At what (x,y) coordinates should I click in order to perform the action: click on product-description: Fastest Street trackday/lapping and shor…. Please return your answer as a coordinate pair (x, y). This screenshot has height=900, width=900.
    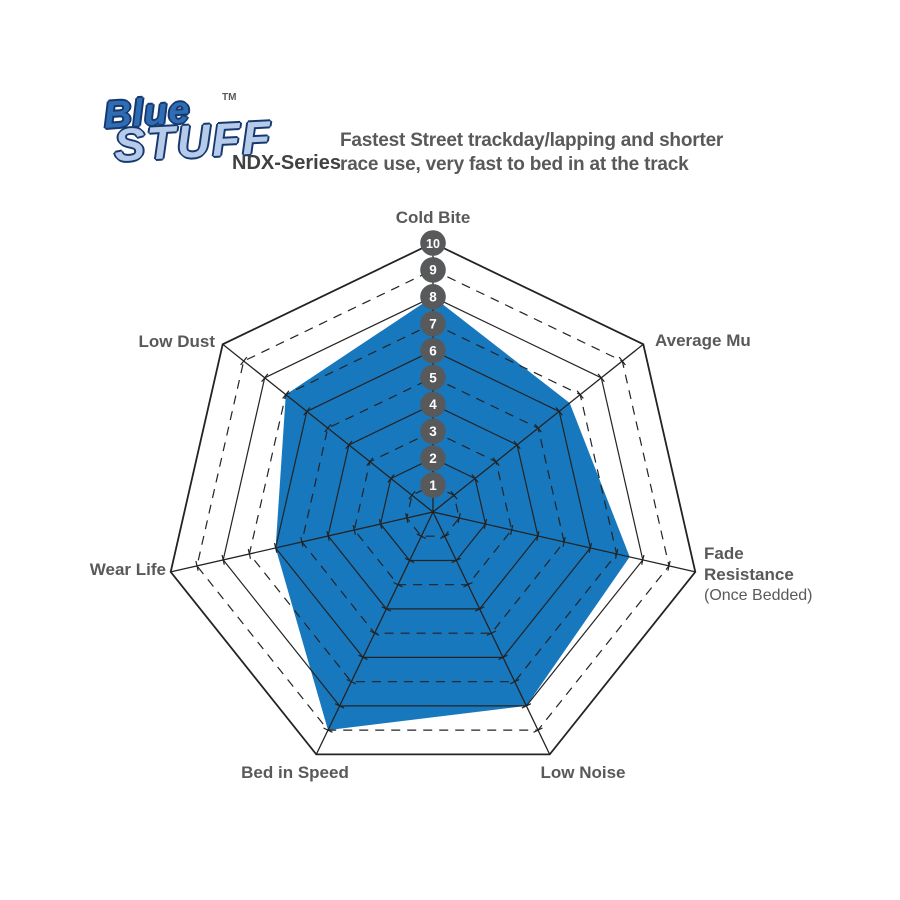
    Looking at the image, I should click on (540, 153).